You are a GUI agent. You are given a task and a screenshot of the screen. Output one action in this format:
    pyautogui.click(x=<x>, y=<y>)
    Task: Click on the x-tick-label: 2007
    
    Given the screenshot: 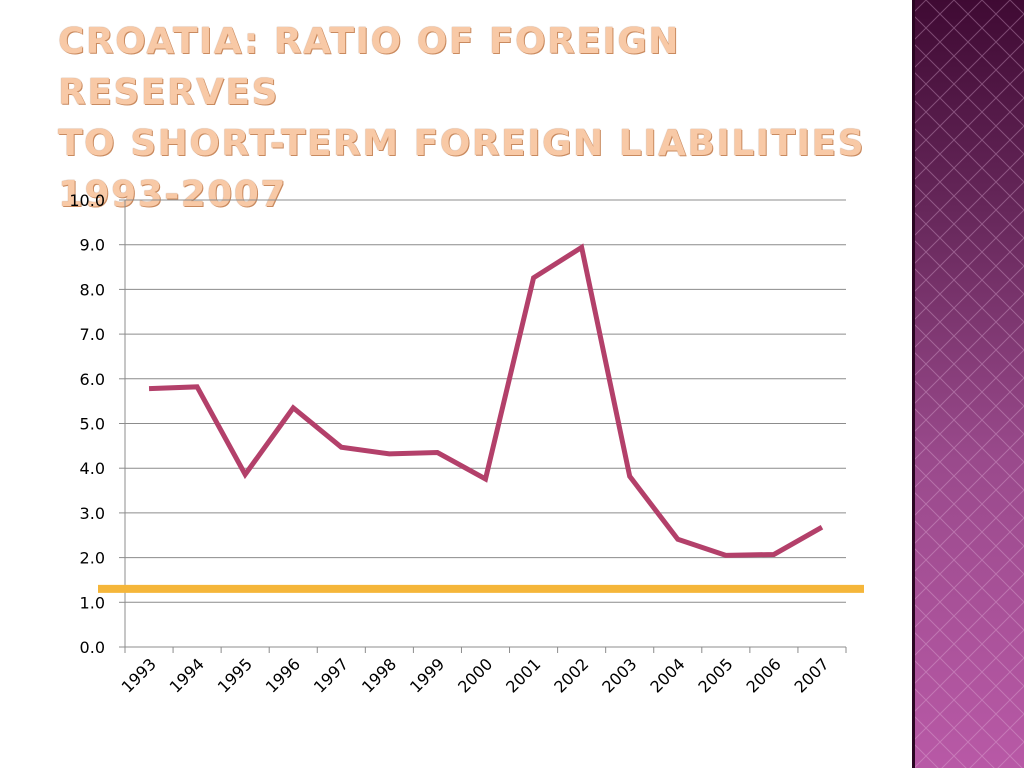 What is the action you would take?
    pyautogui.click(x=812, y=675)
    